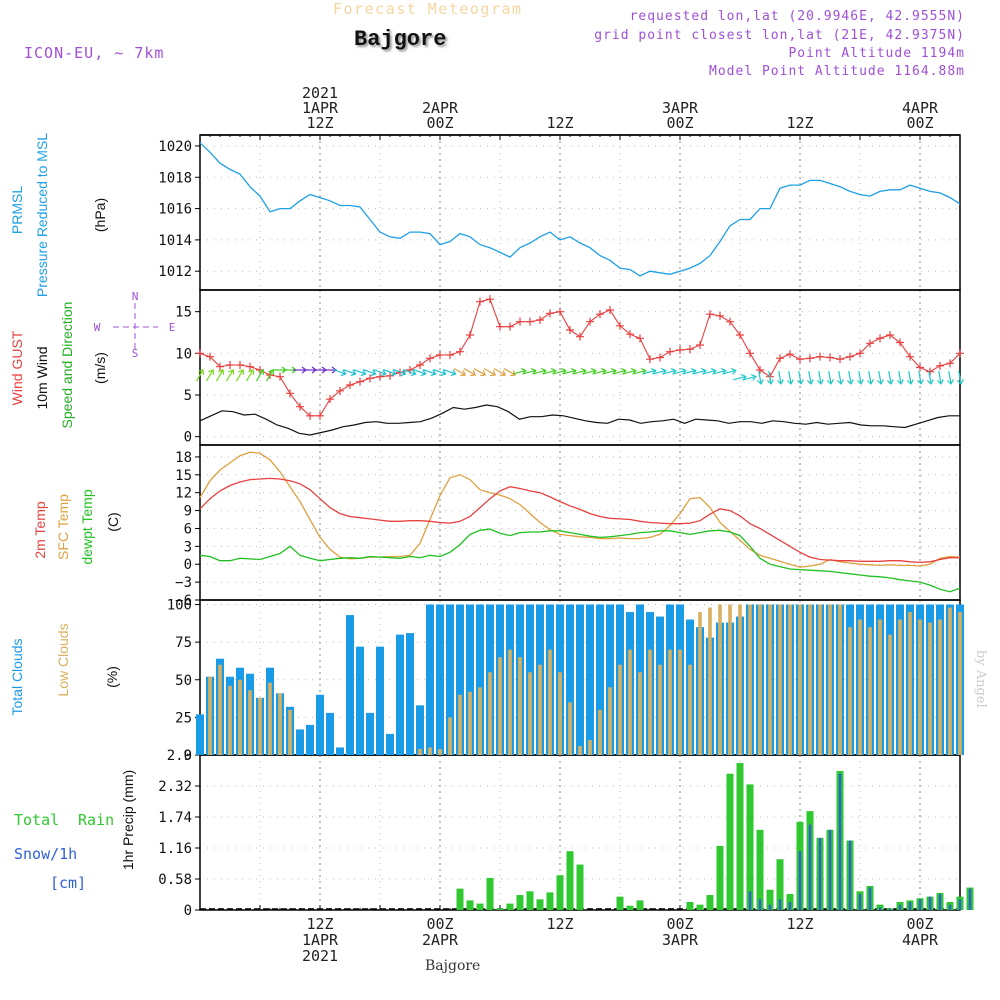 The width and height of the screenshot is (1000, 1000). I want to click on pressure-line, so click(580, 209).